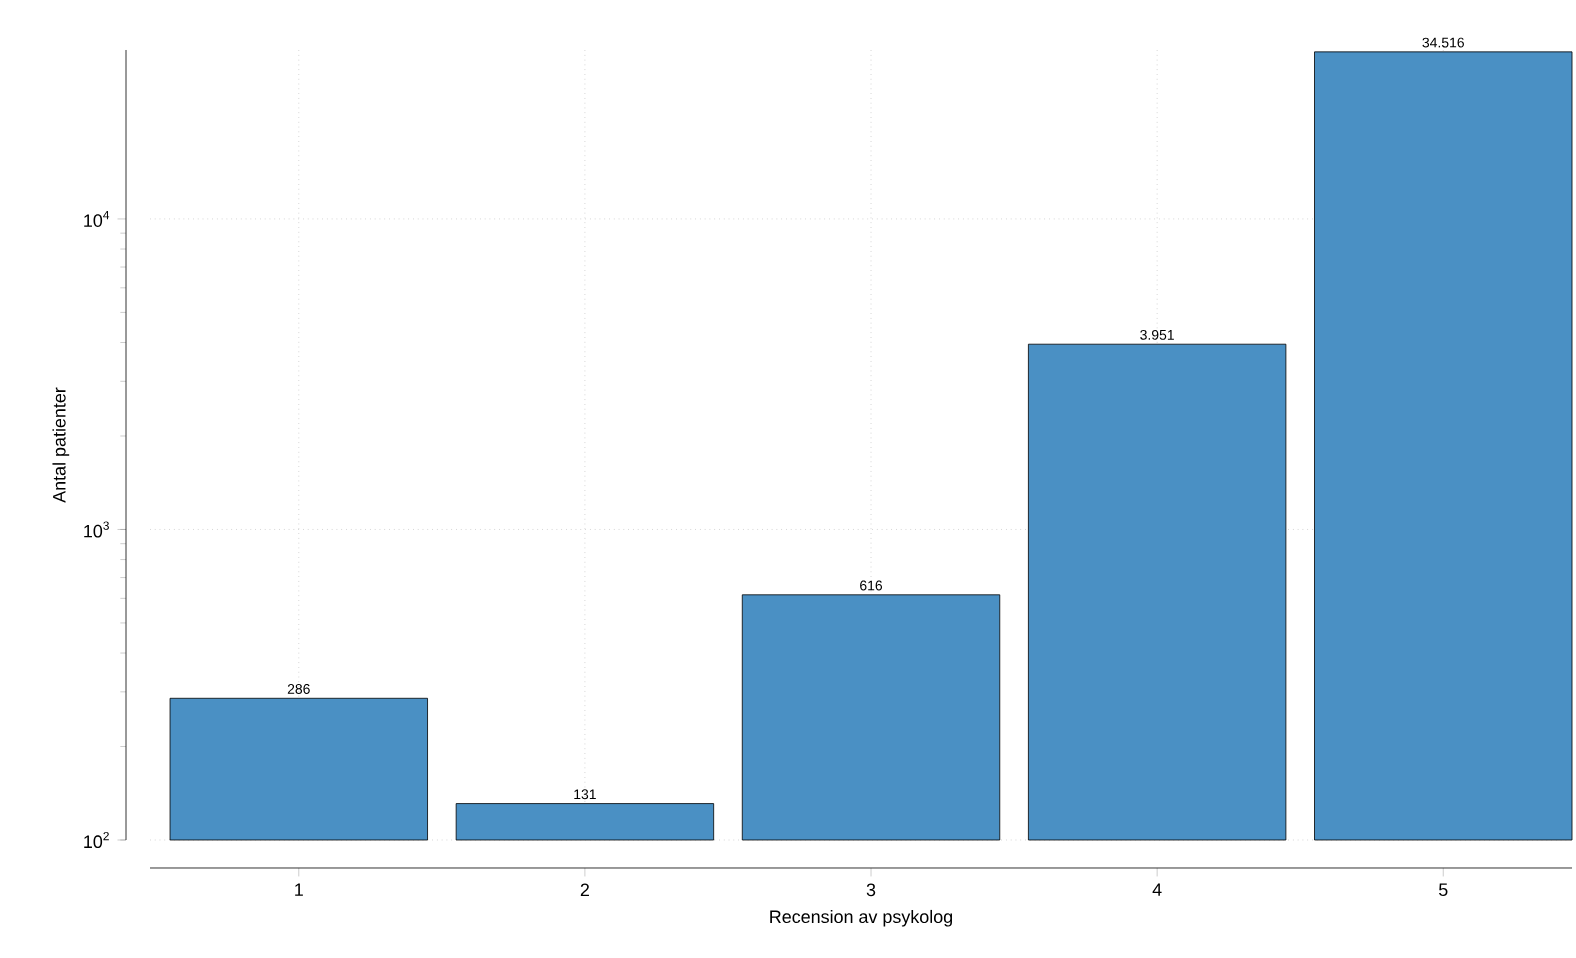  What do you see at coordinates (1157, 889) in the screenshot?
I see `x-tick-label: 4` at bounding box center [1157, 889].